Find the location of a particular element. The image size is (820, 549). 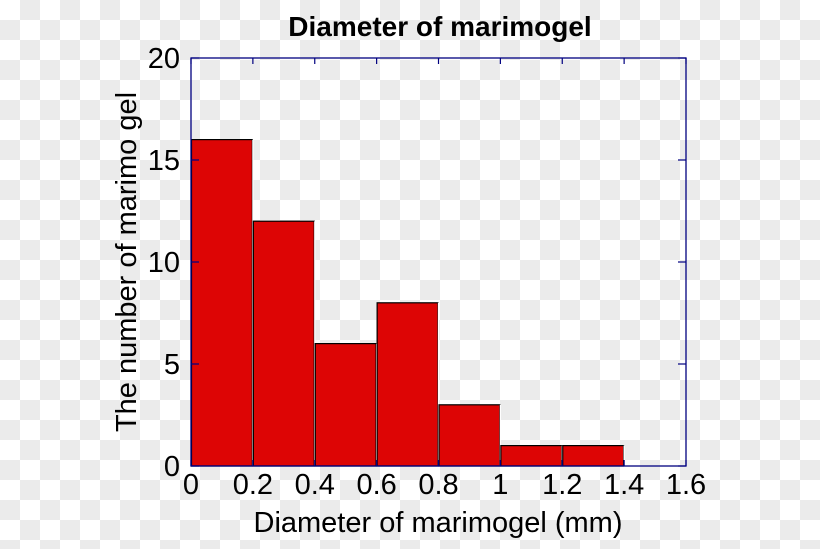

y-tick-label: 5 is located at coordinates (172, 365).